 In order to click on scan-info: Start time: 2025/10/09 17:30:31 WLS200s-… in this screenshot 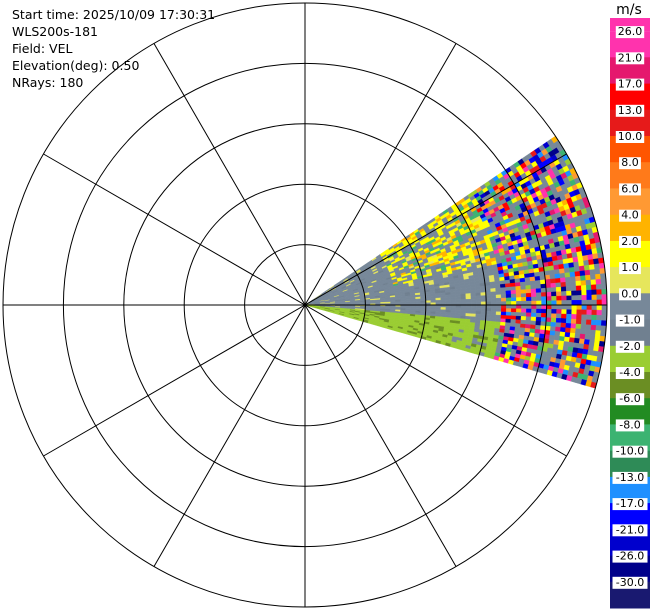, I will do `click(113, 48)`.